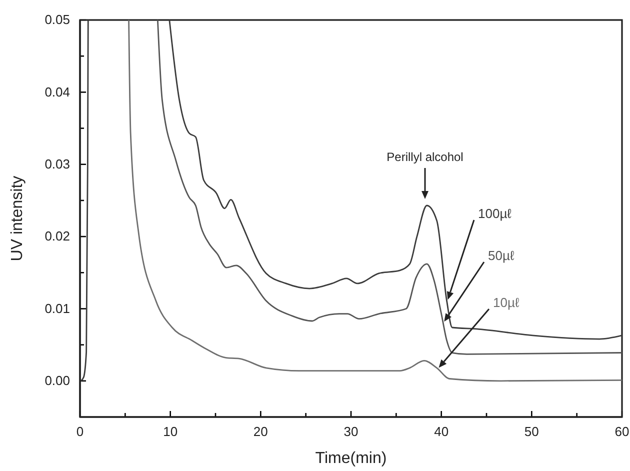  Describe the element at coordinates (501, 255) in the screenshot. I see `text: 50µℓ` at that location.